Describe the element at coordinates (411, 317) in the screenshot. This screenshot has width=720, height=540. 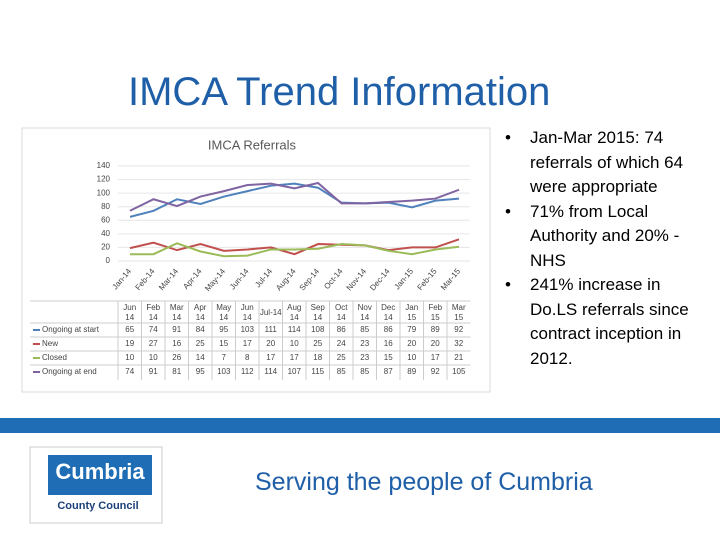
I see `table-header: 15` at that location.